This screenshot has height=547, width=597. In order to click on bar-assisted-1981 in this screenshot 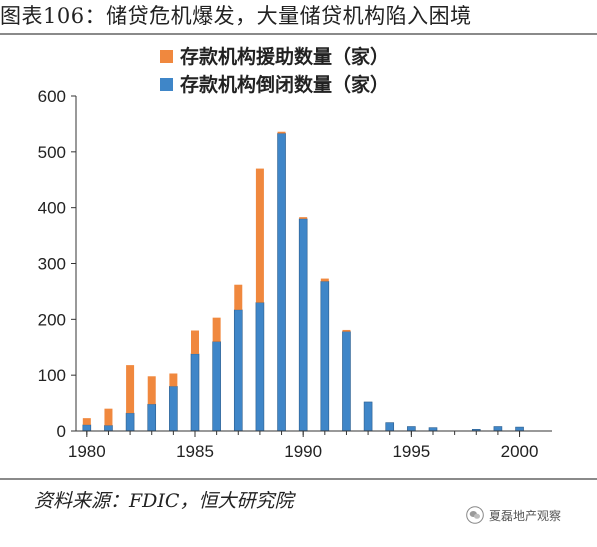, I will do `click(108, 417)`.